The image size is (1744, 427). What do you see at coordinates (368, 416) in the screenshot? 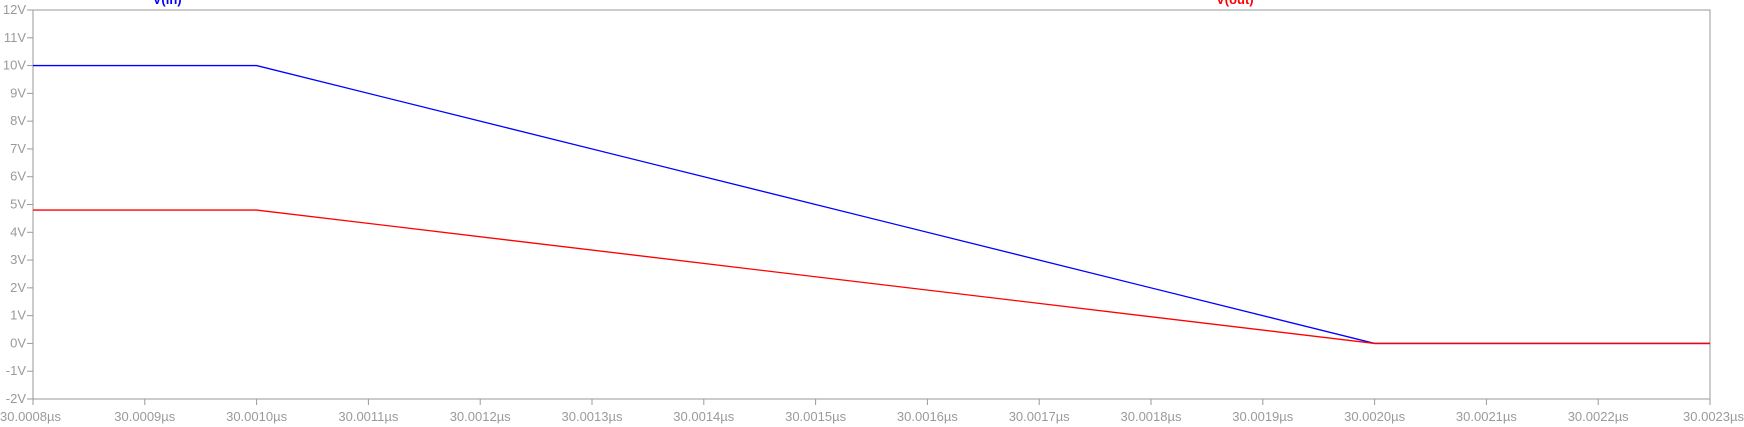
I see `x-tick-label: 30.0011µs` at bounding box center [368, 416].